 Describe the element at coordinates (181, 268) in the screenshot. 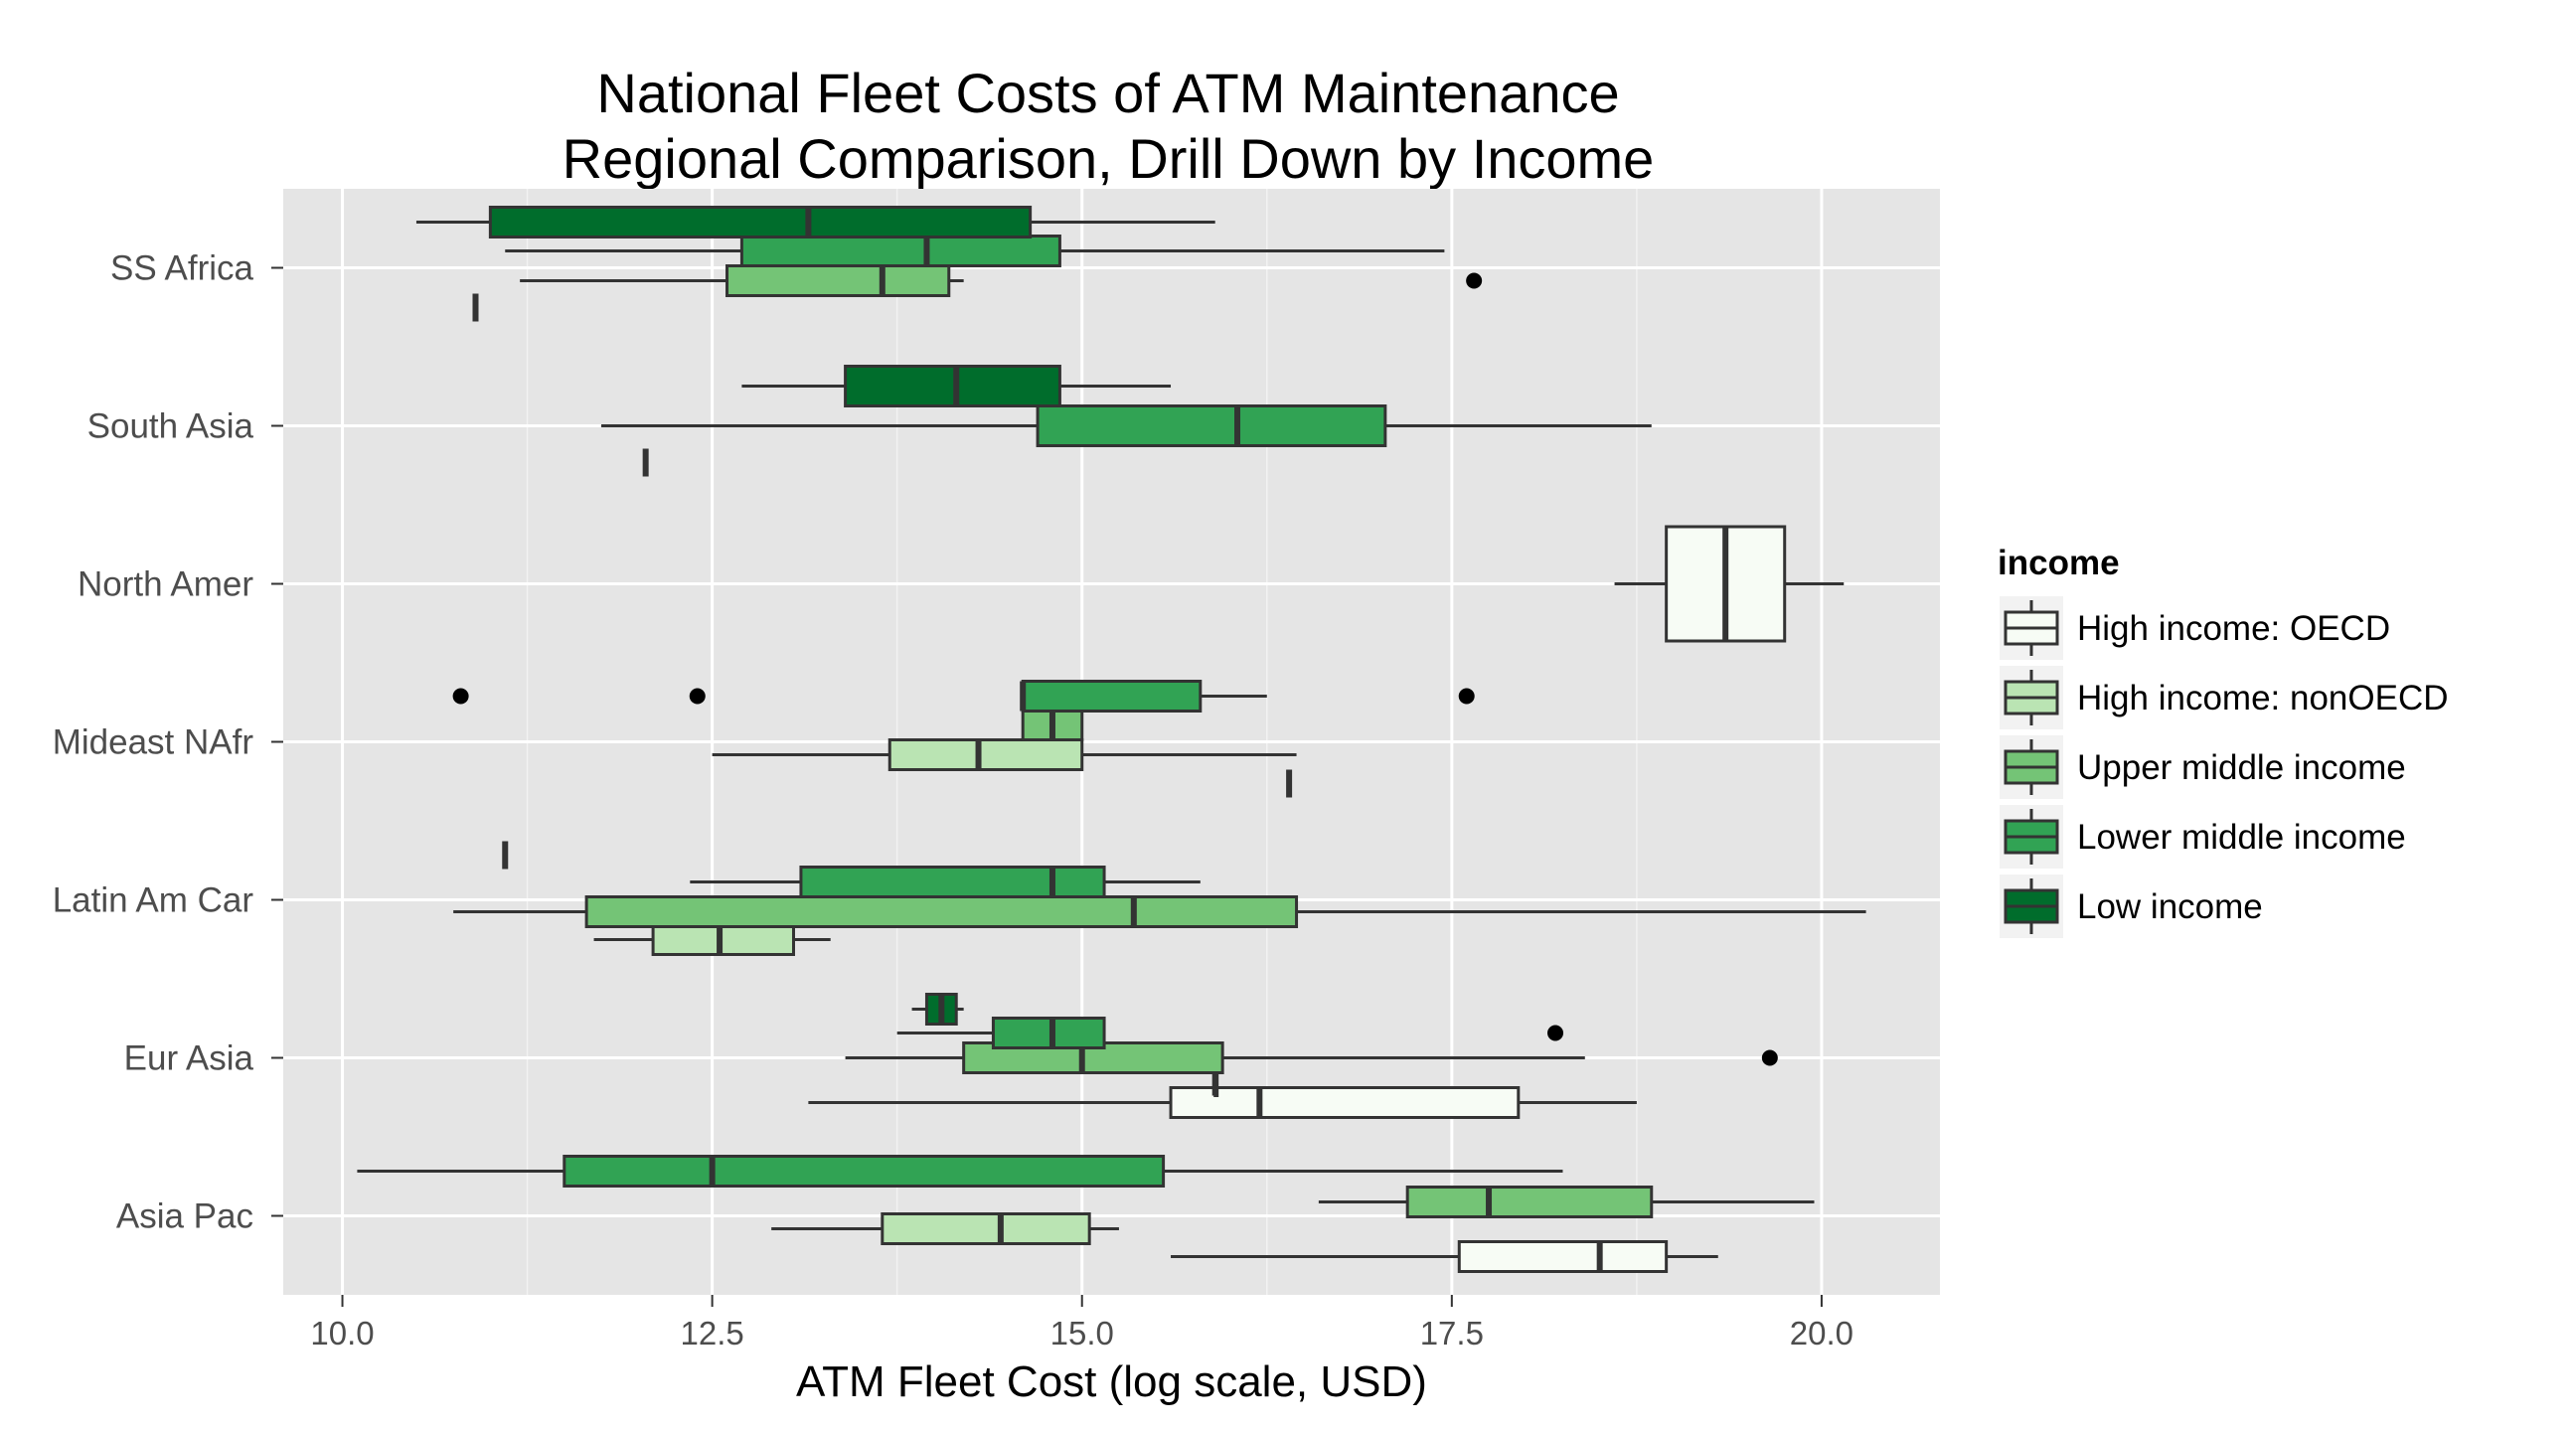

I see `y-tick-label: SS Africa` at that location.